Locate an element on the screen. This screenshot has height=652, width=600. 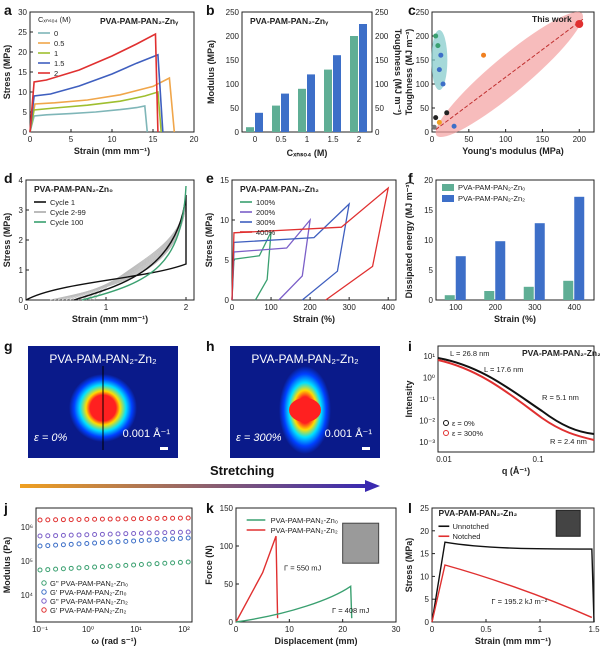
x-tick-label: 300 is located at coordinates (535, 307).